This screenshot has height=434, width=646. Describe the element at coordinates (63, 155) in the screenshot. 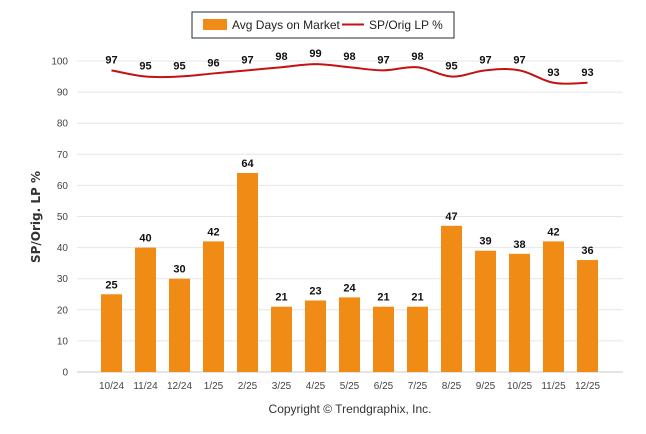

I see `y-tick-label: 70` at that location.